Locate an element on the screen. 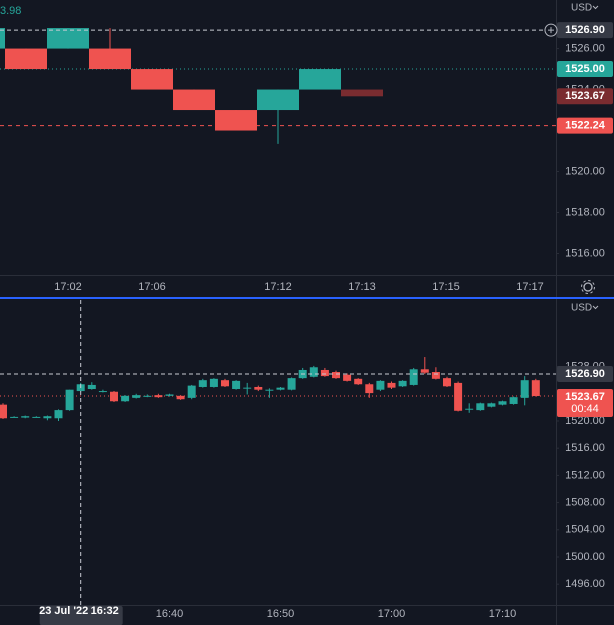  countdown-label: 00:44 is located at coordinates (585, 409).